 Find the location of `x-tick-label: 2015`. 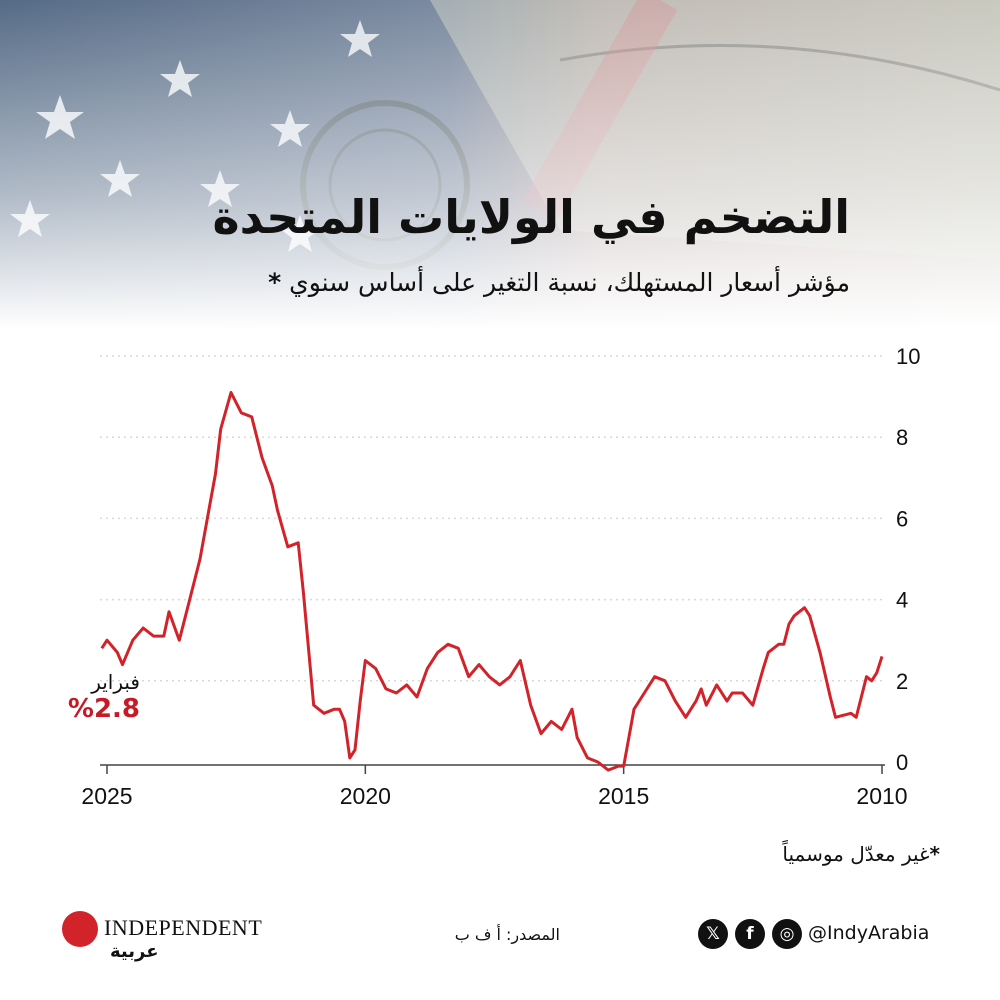

x-tick-label: 2015 is located at coordinates (623, 796).